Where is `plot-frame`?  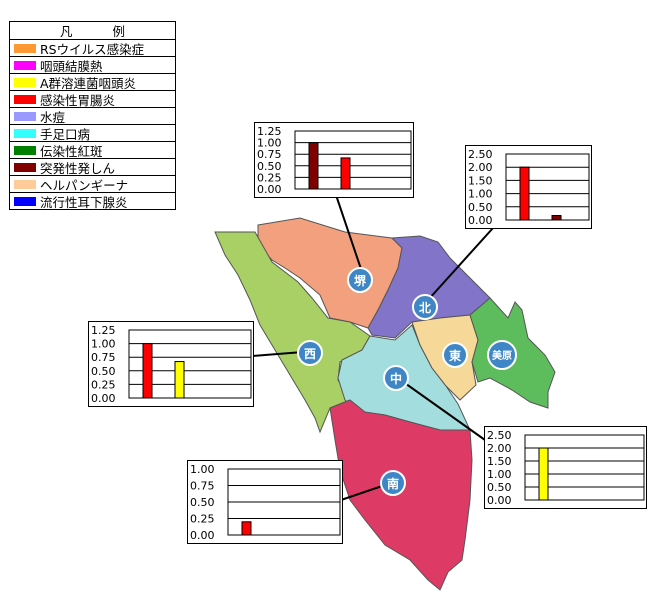 plot-frame is located at coordinates (547, 187).